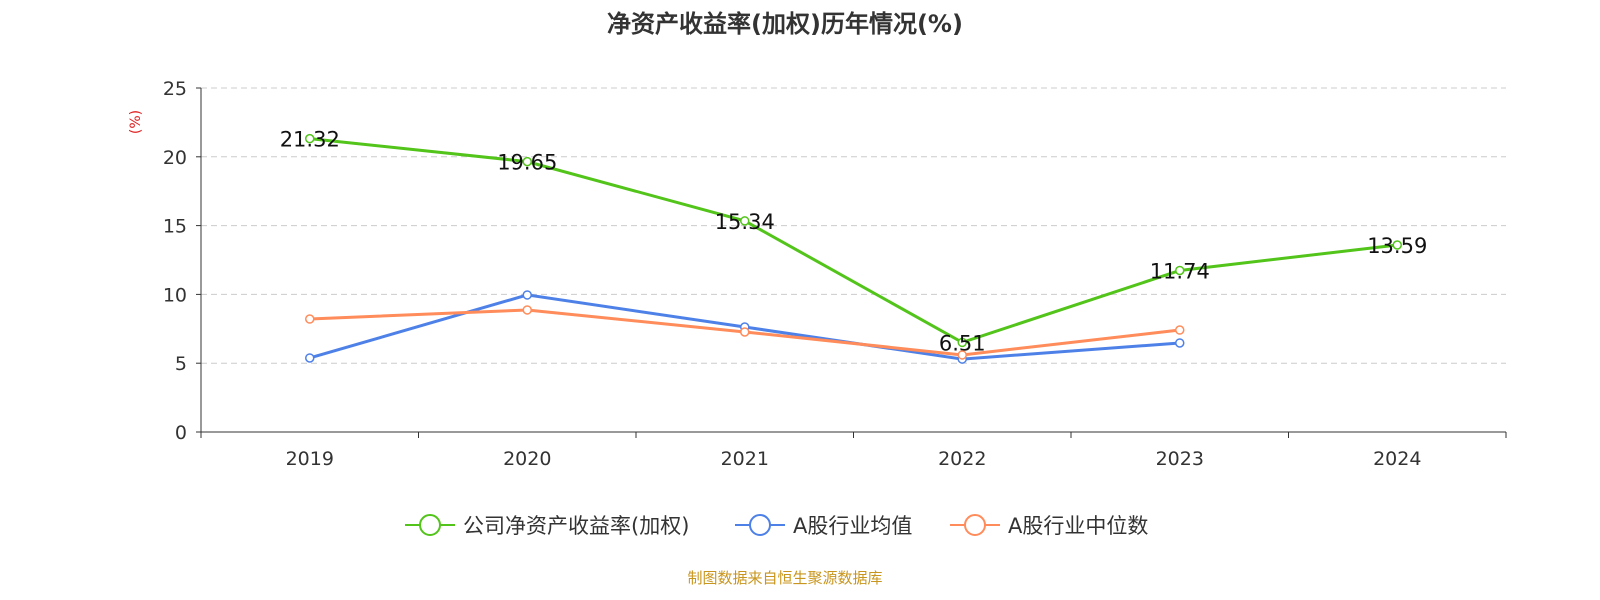 This screenshot has height=600, width=1600. I want to click on data-label: 11.74, so click(1180, 271).